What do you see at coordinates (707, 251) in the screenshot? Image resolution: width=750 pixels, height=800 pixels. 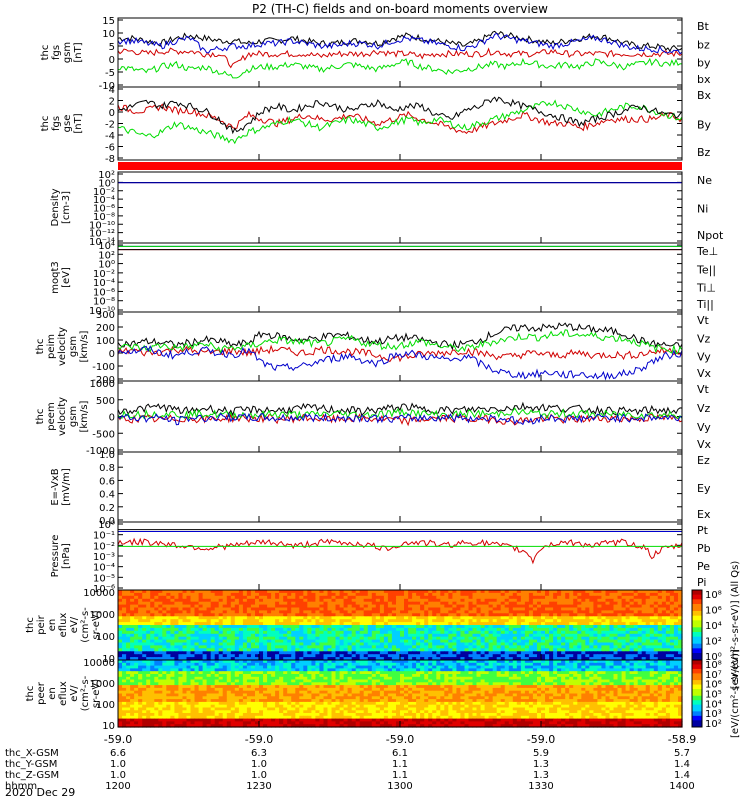 I see `legend-entry: Te⊥` at bounding box center [707, 251].